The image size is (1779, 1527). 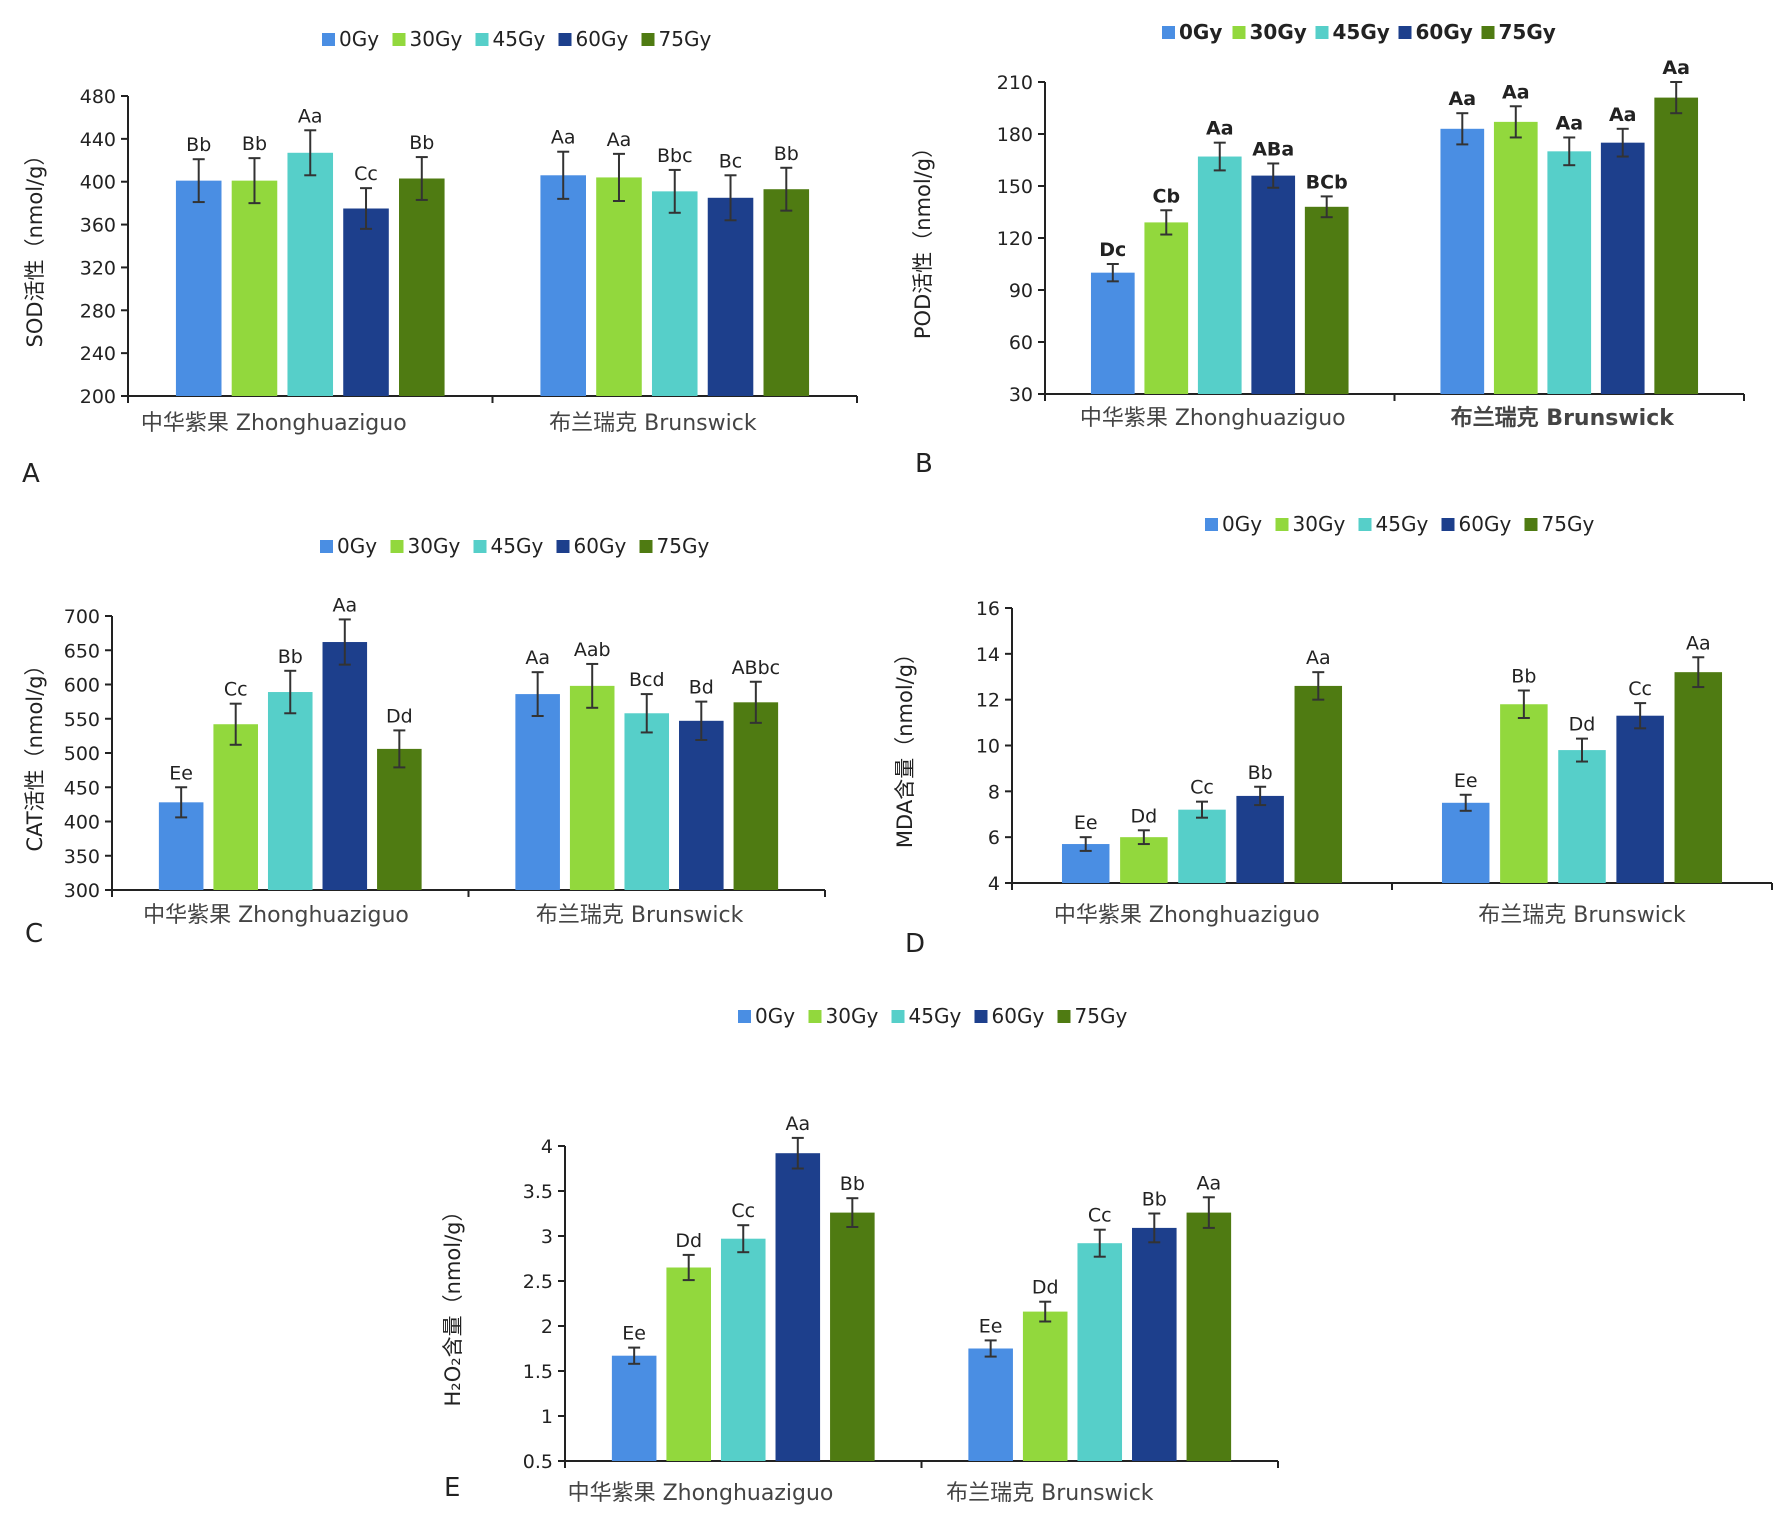 What do you see at coordinates (1015, 135) in the screenshot?
I see `y-tick-label: 180` at bounding box center [1015, 135].